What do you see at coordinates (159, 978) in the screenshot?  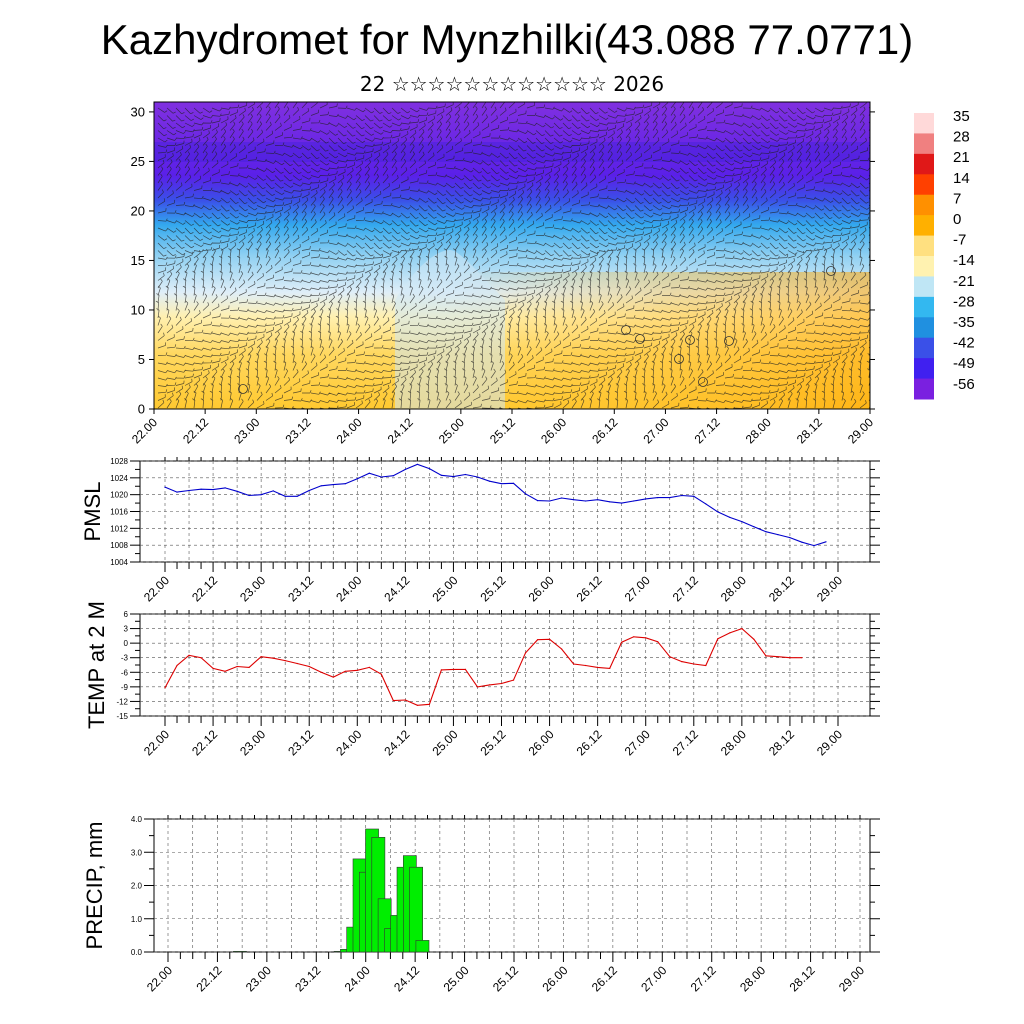 I see `x-tick-label: 22.00` at bounding box center [159, 978].